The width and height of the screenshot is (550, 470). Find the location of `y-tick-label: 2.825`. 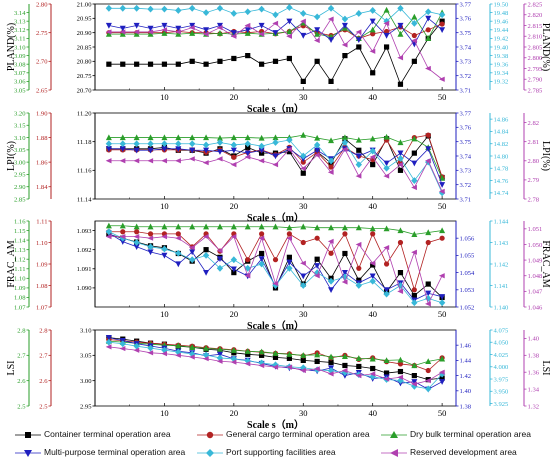

y-tick-label: 2.825 is located at coordinates (536, 4).